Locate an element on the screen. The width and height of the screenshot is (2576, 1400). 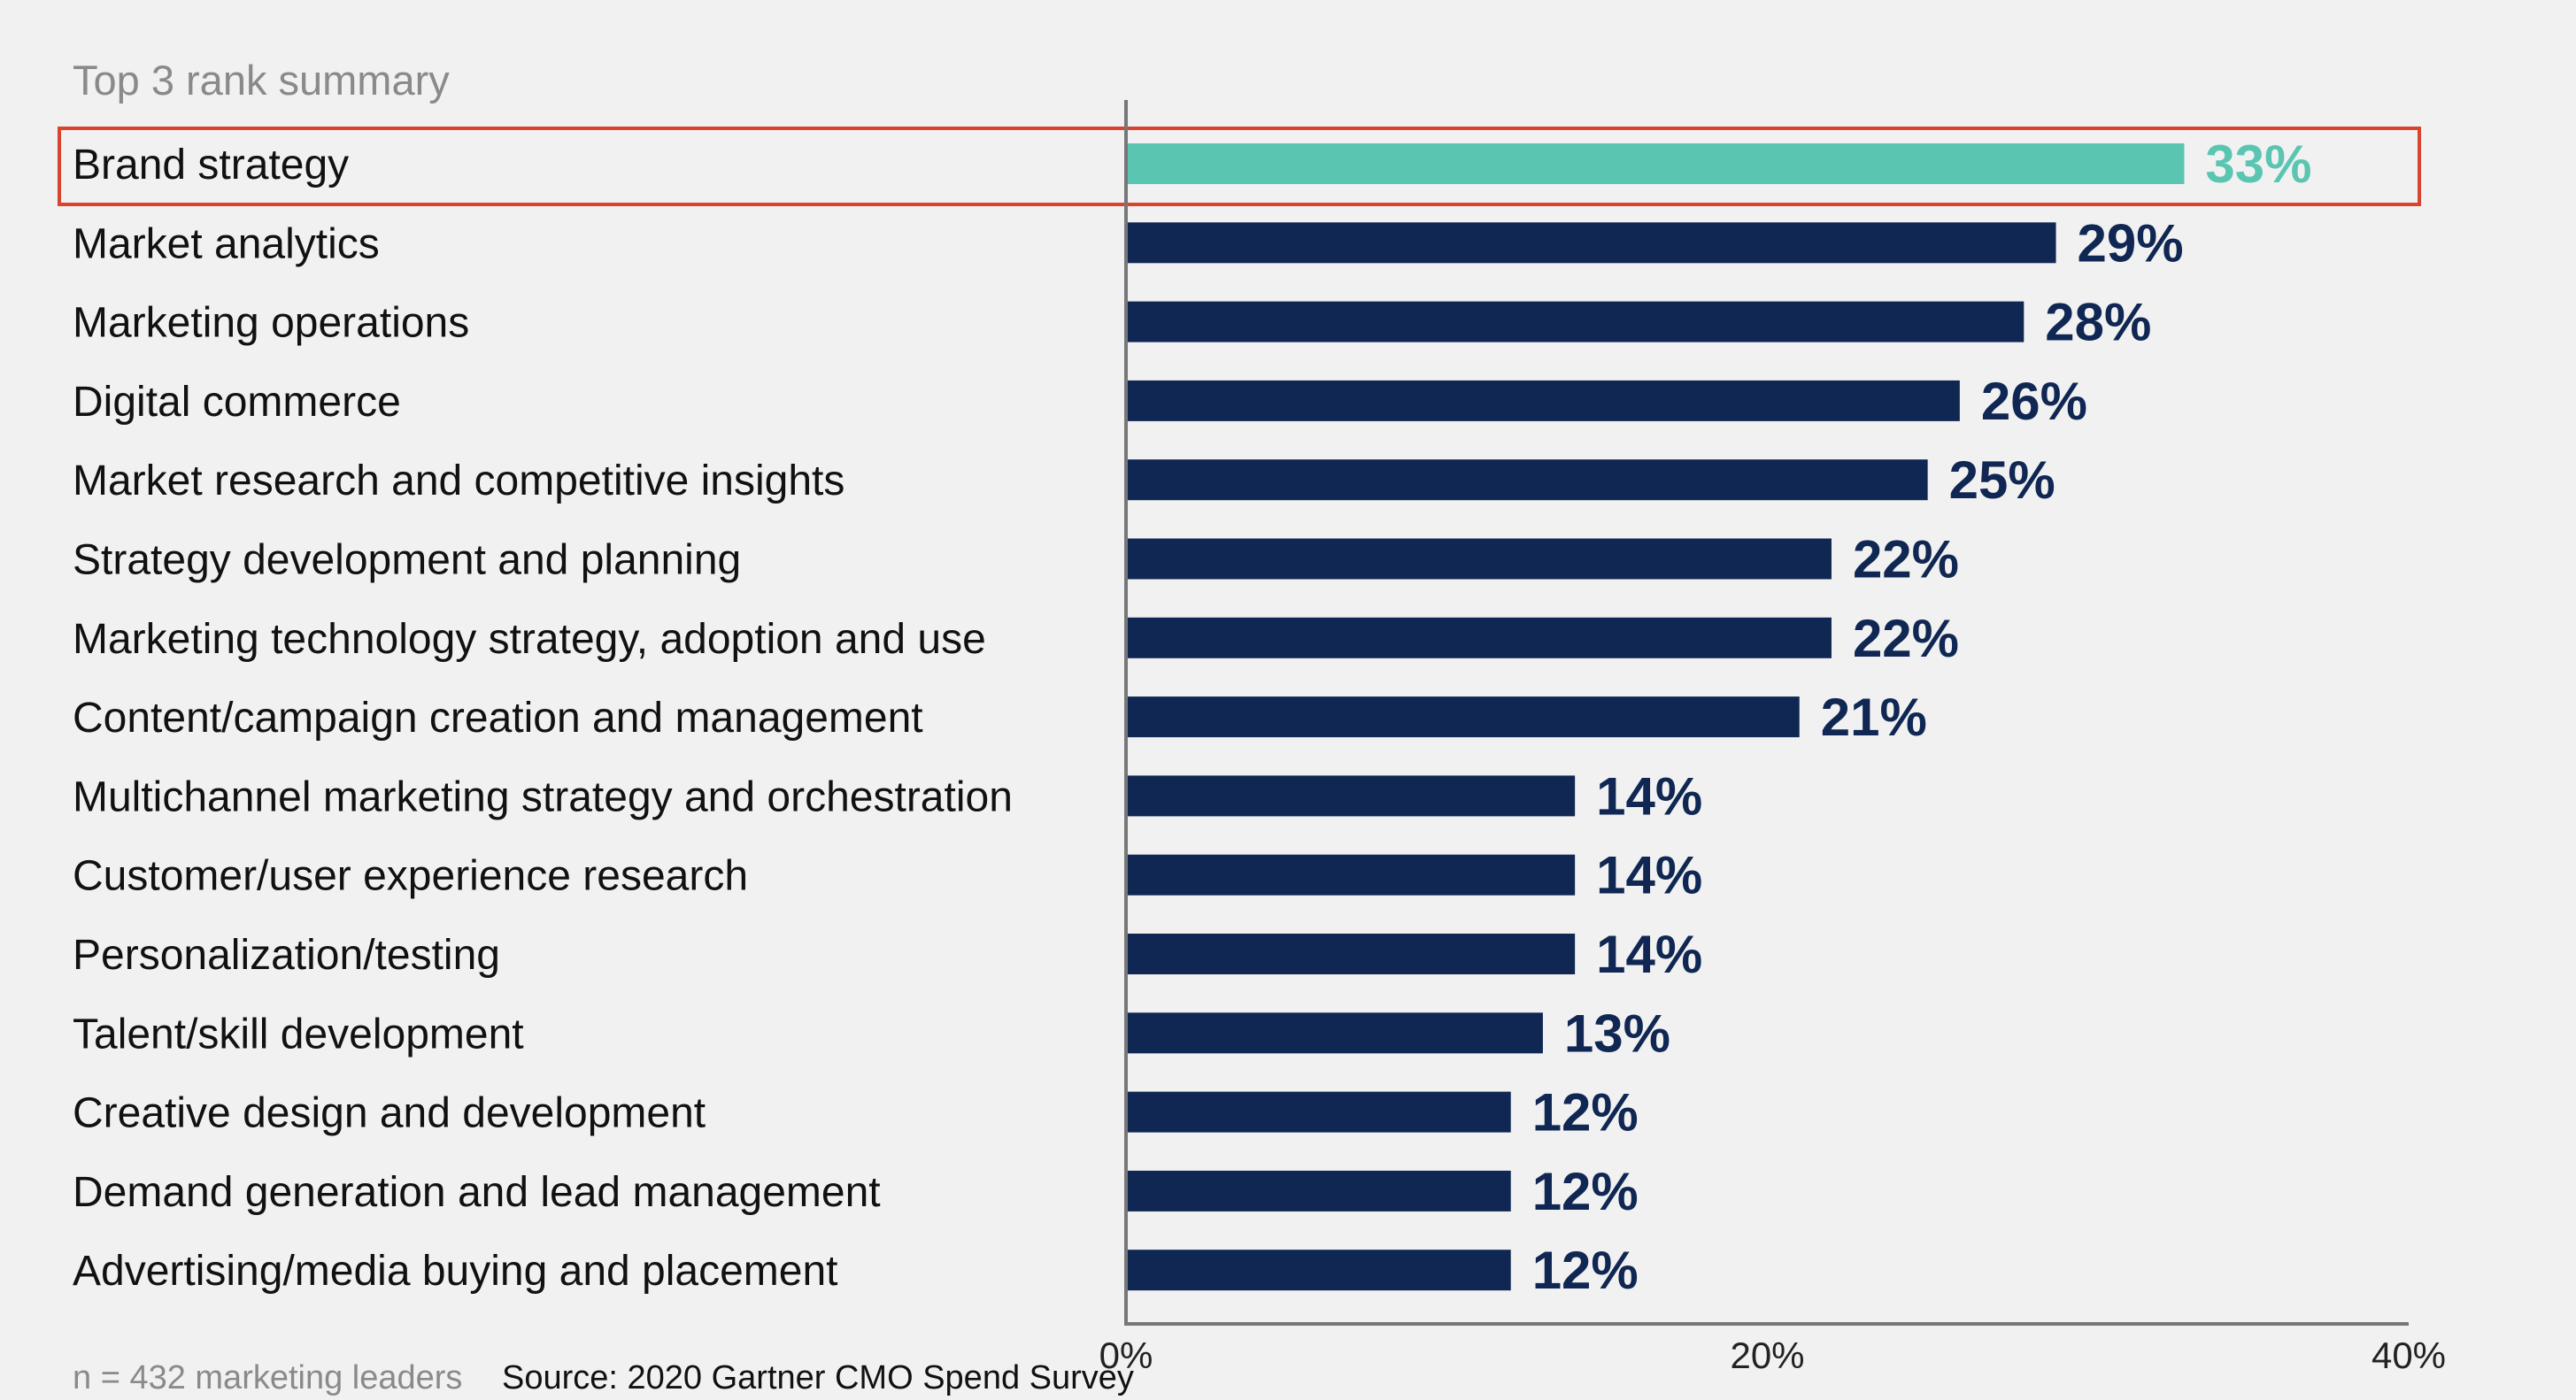
value-label-creative-design-and-development: 12% is located at coordinates (1585, 1112).